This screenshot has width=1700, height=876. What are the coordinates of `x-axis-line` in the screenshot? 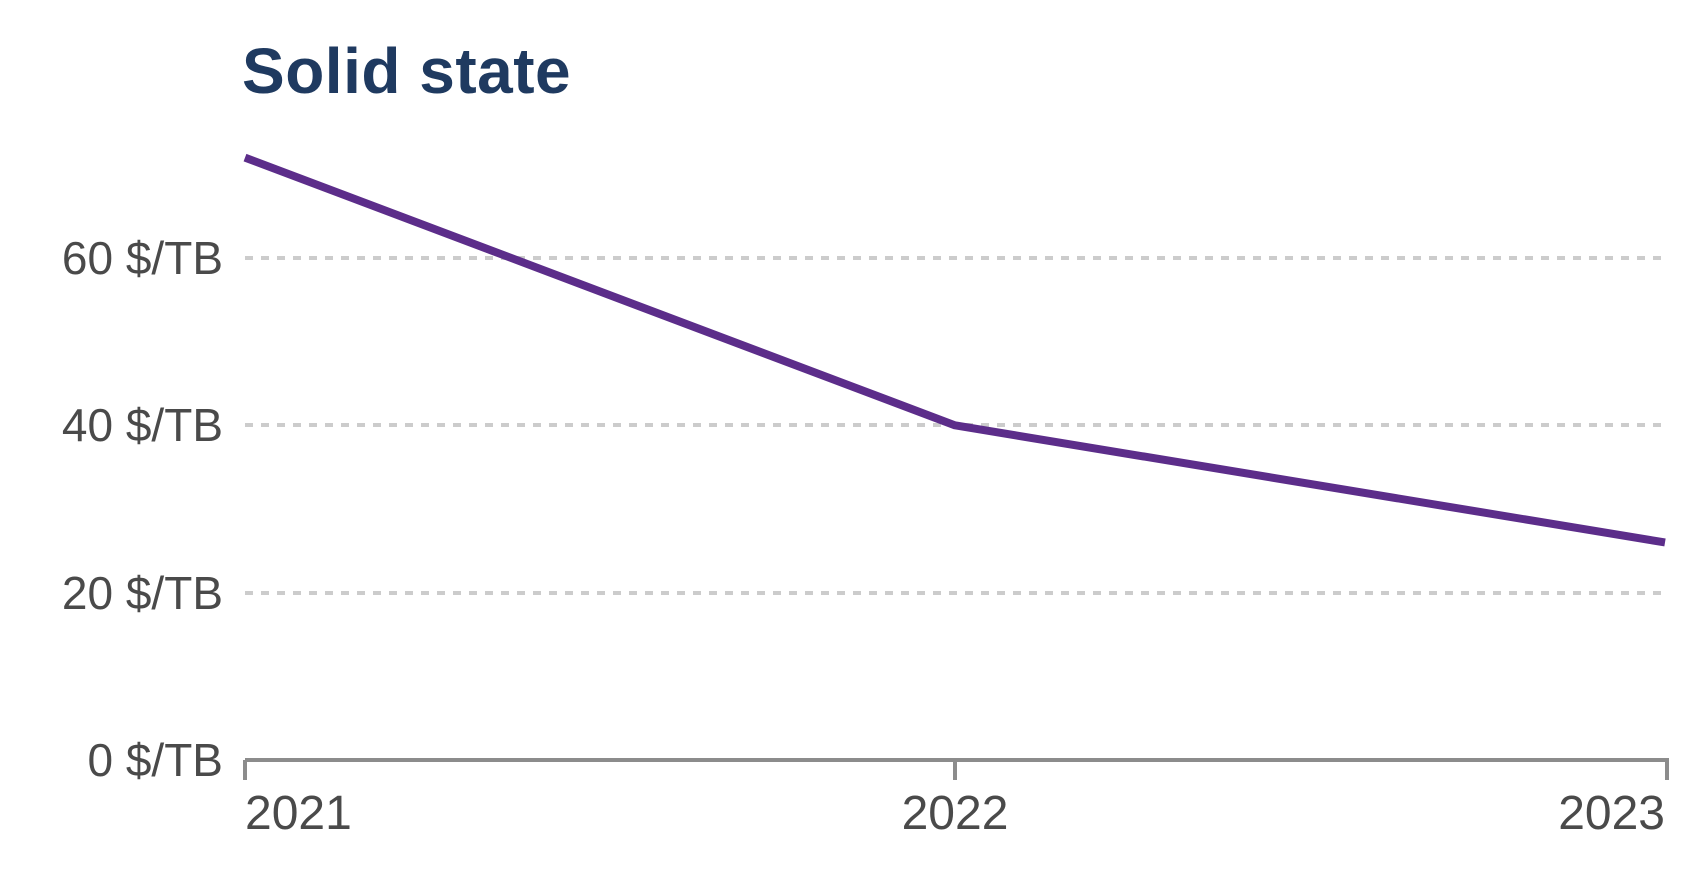 It's located at (957, 760).